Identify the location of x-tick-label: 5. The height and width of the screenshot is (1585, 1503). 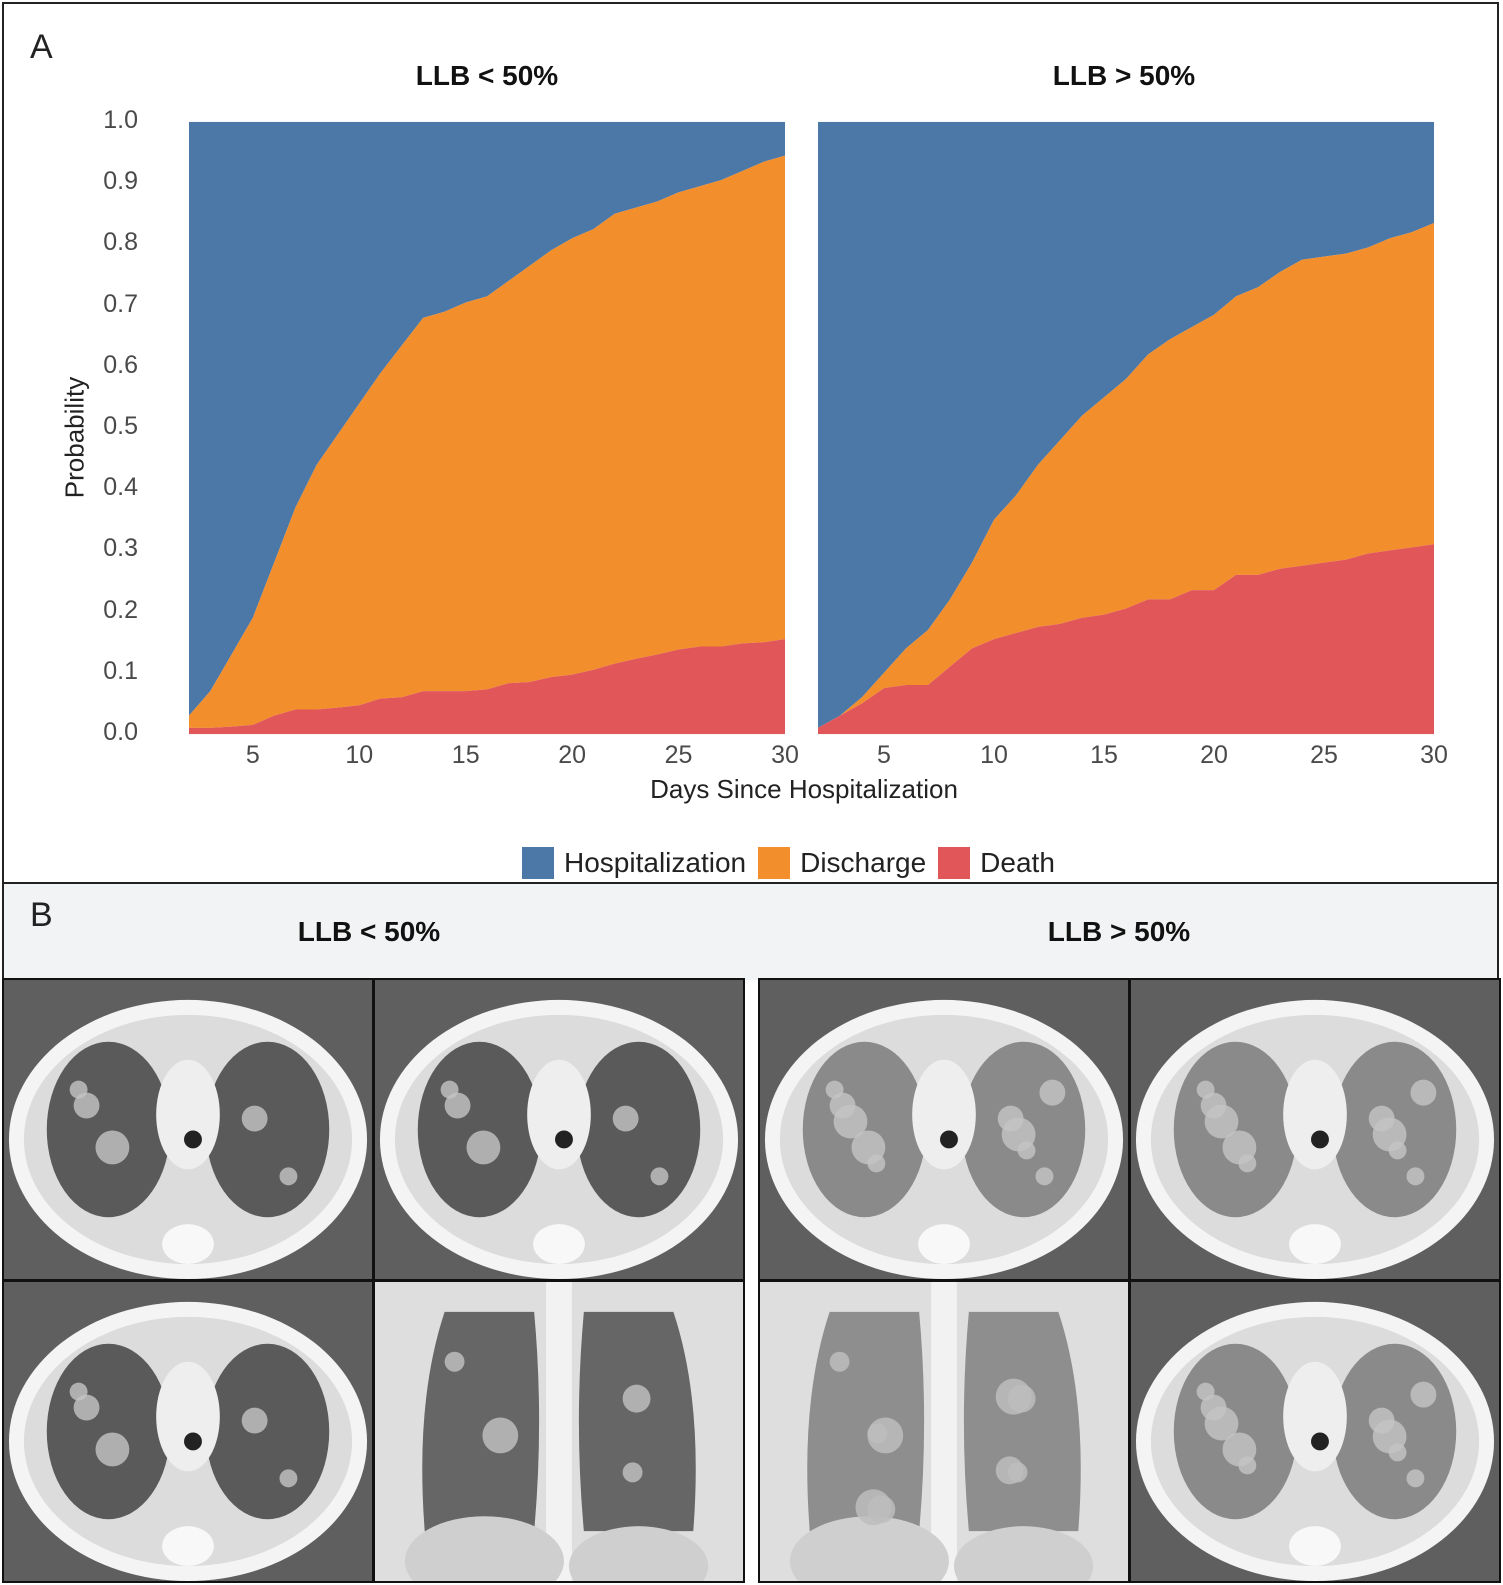
(252, 755).